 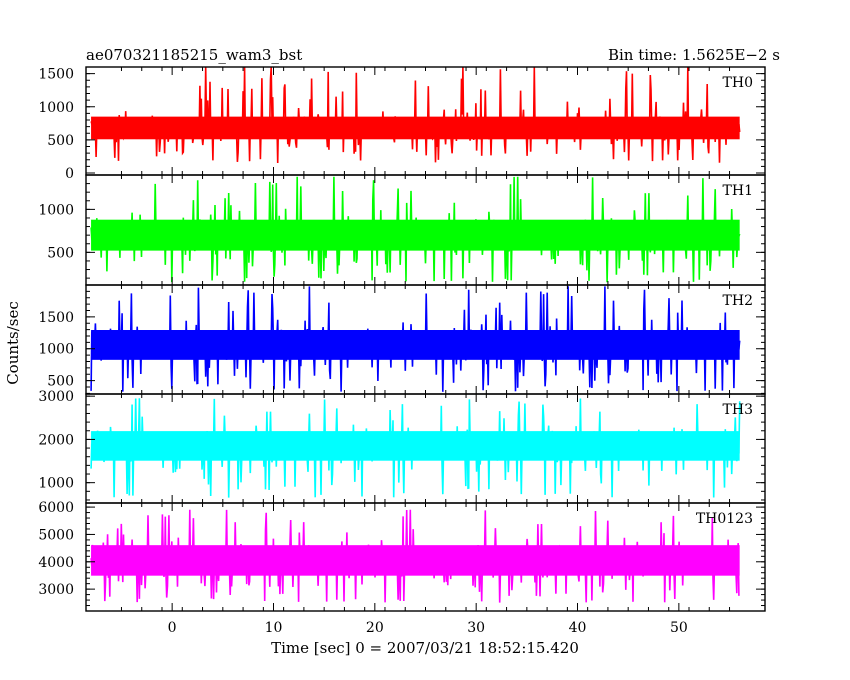 I want to click on y-tick-label: 6000, so click(x=56, y=508).